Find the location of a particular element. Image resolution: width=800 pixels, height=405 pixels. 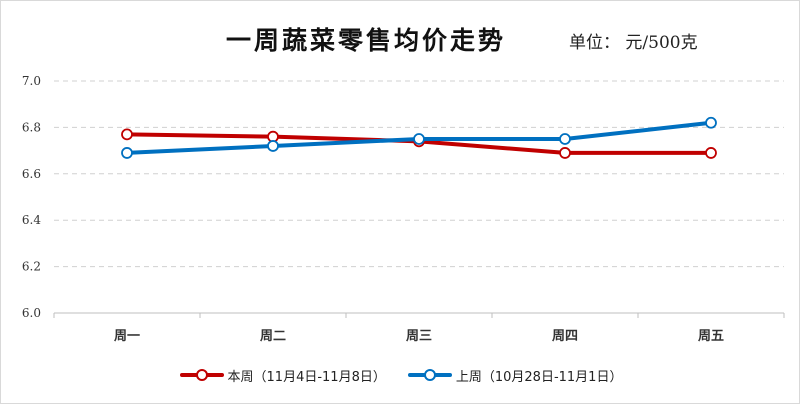

x-tick-label: 周三 is located at coordinates (419, 336).